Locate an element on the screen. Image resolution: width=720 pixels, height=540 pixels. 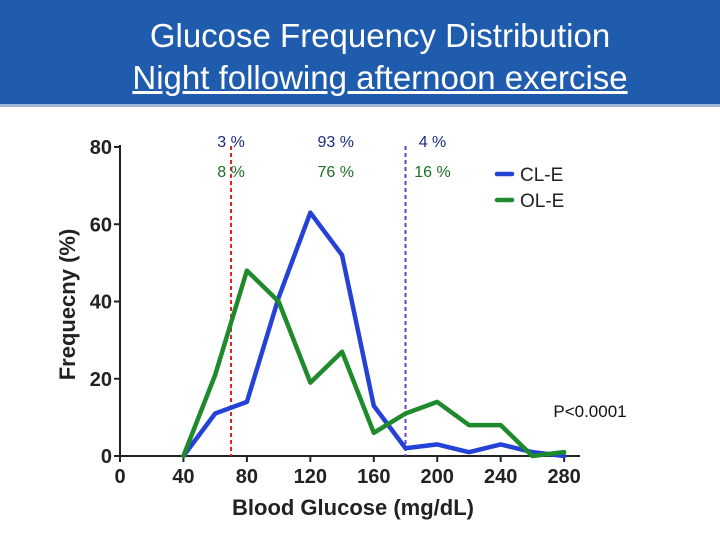
region-label-ol: 8 % is located at coordinates (231, 172).